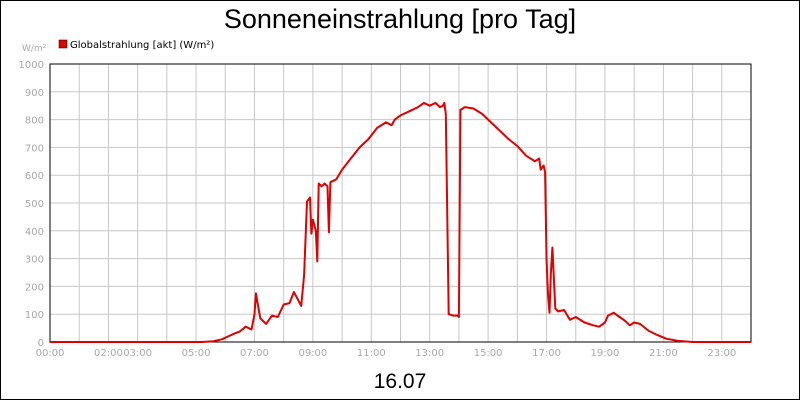 The image size is (800, 400). I want to click on x-tick-label: 17:00, so click(546, 353).